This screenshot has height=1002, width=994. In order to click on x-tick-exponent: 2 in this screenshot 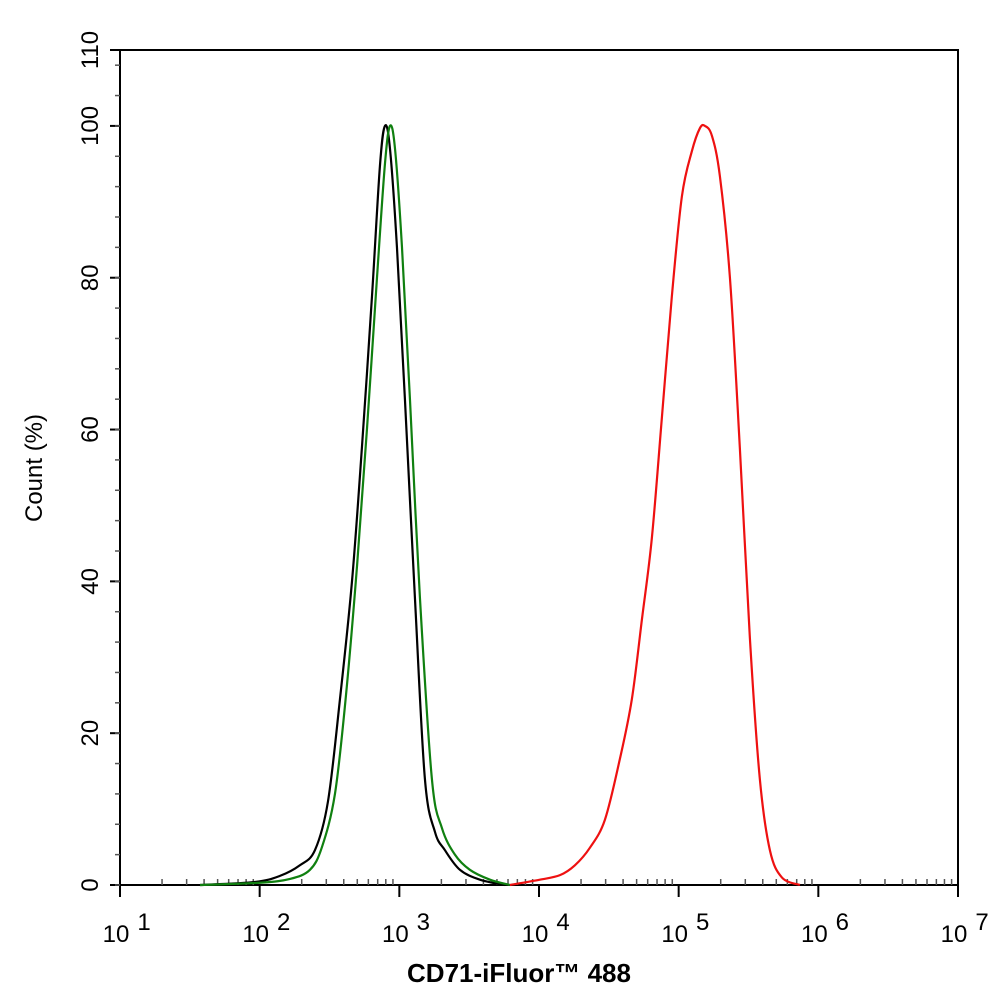, I will do `click(283, 922)`.